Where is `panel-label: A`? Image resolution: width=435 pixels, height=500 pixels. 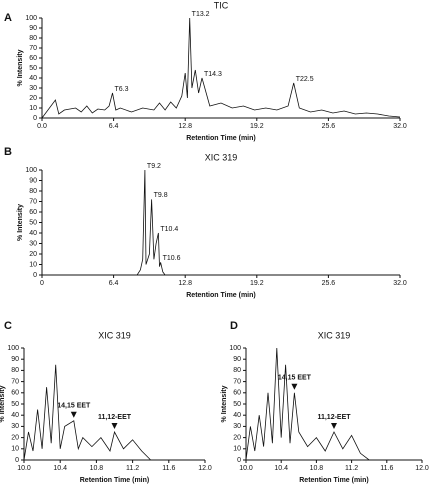 panel-label: A is located at coordinates (8, 18).